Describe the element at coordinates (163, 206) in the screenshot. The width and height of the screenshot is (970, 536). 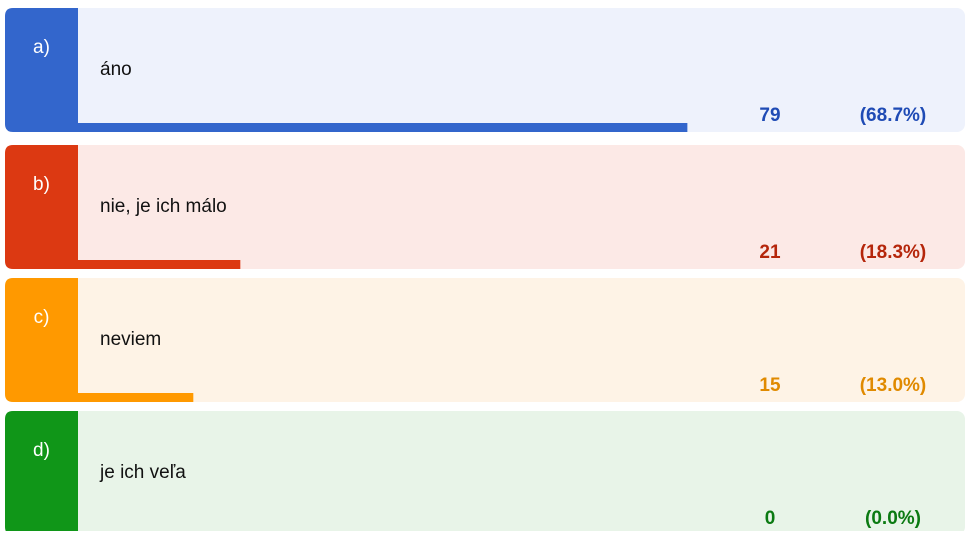
I see `option-label: nie, je ich málo` at that location.